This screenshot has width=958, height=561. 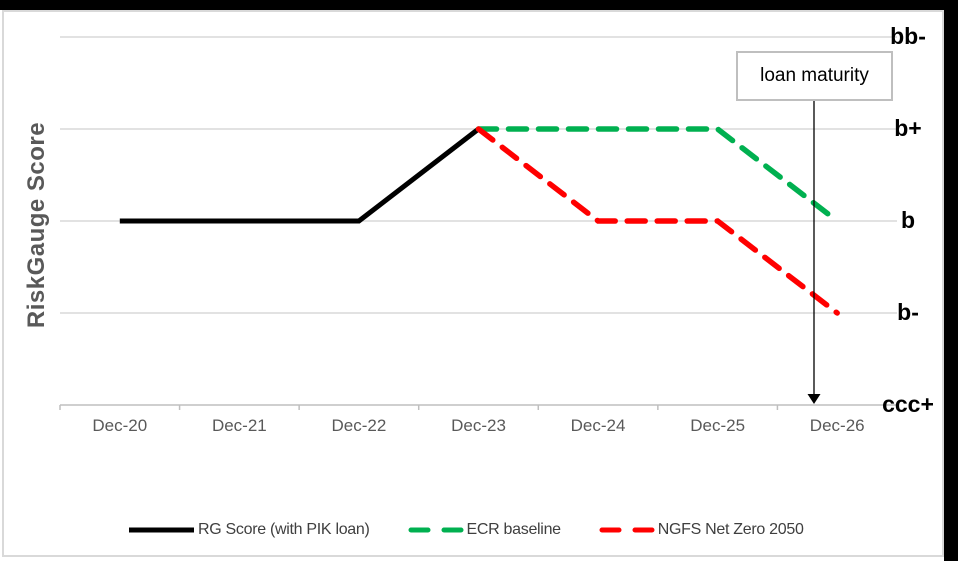 I want to click on legend-label: RG Score (with PIK loan), so click(x=284, y=529).